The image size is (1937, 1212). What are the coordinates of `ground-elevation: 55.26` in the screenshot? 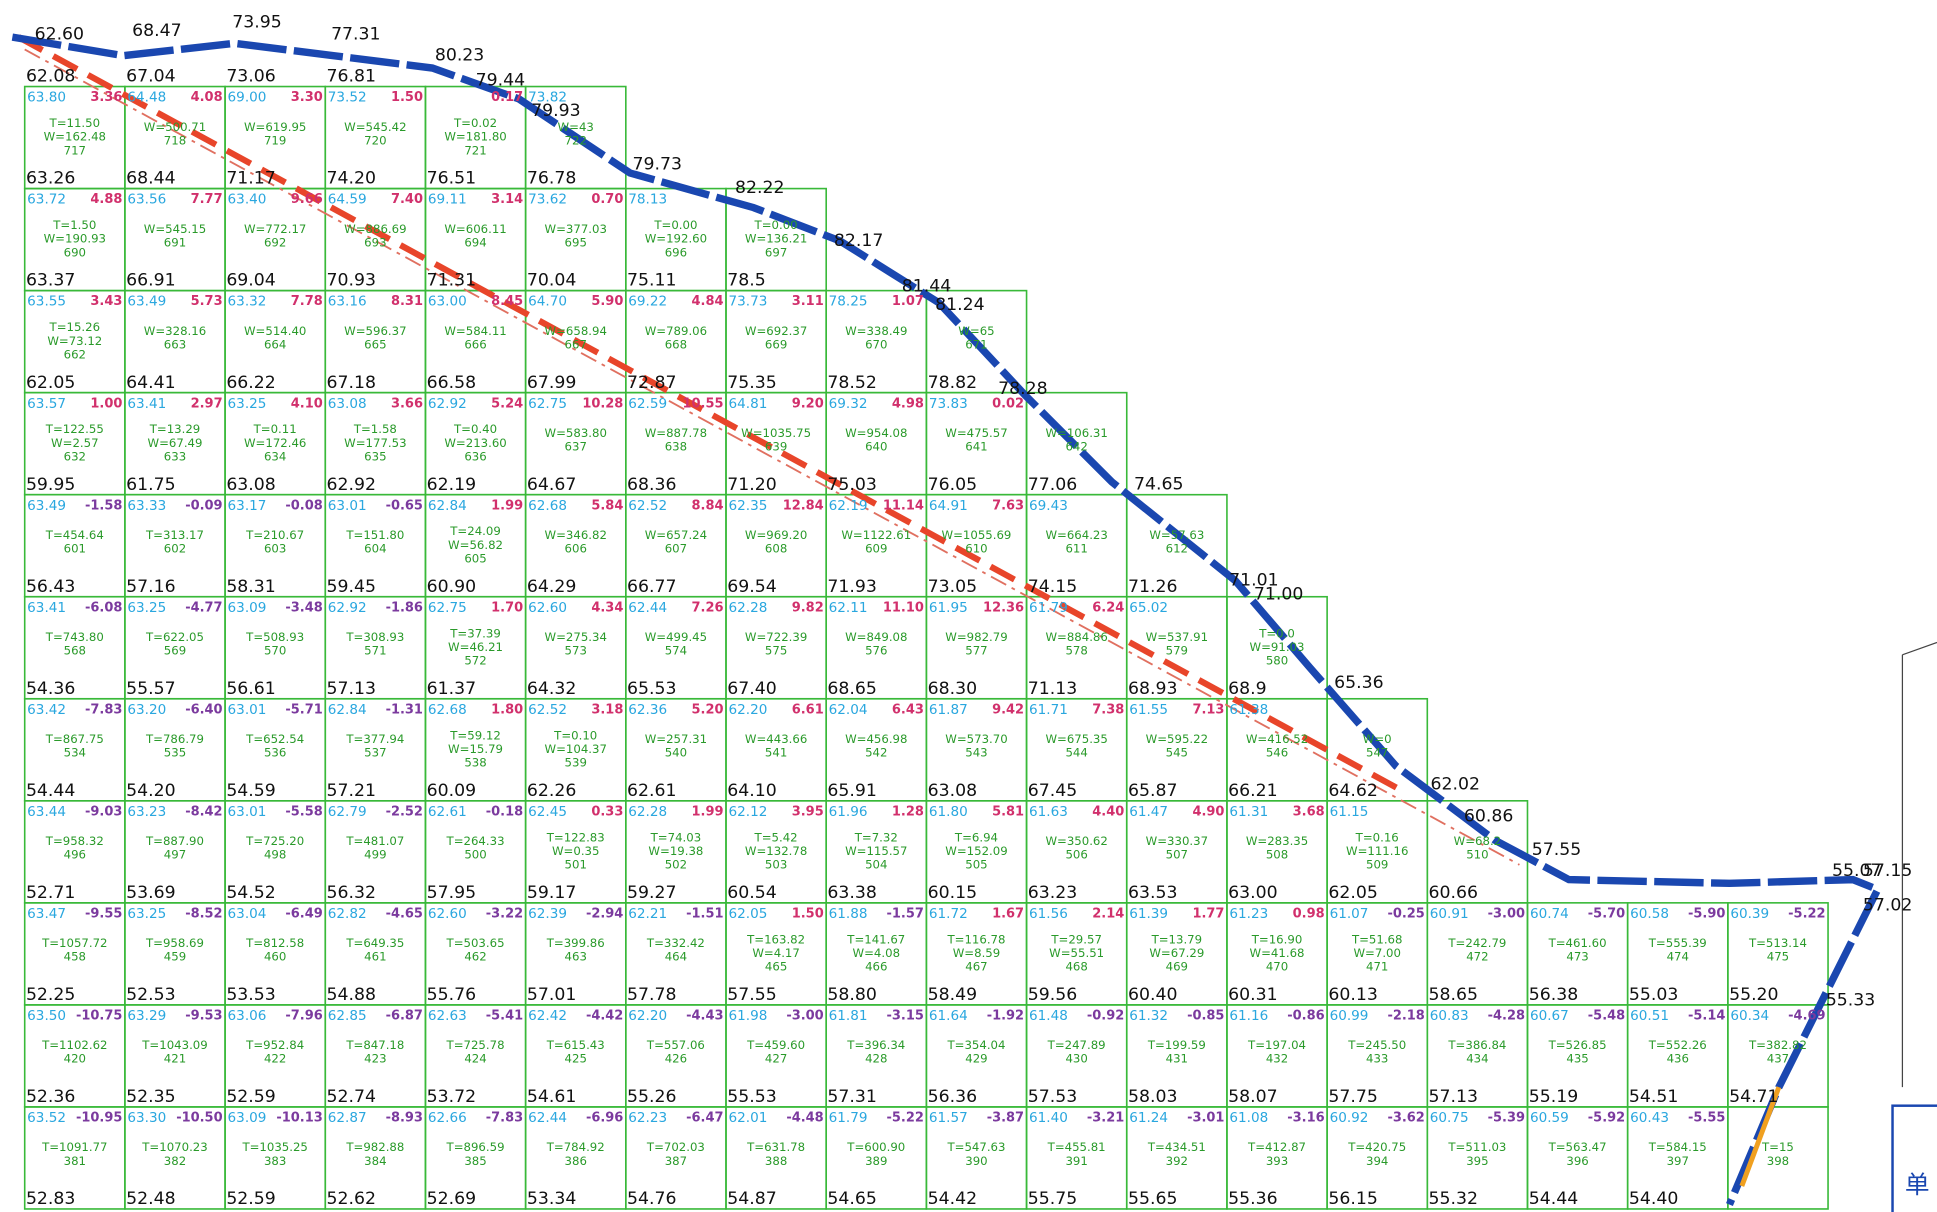 It's located at (651, 1097).